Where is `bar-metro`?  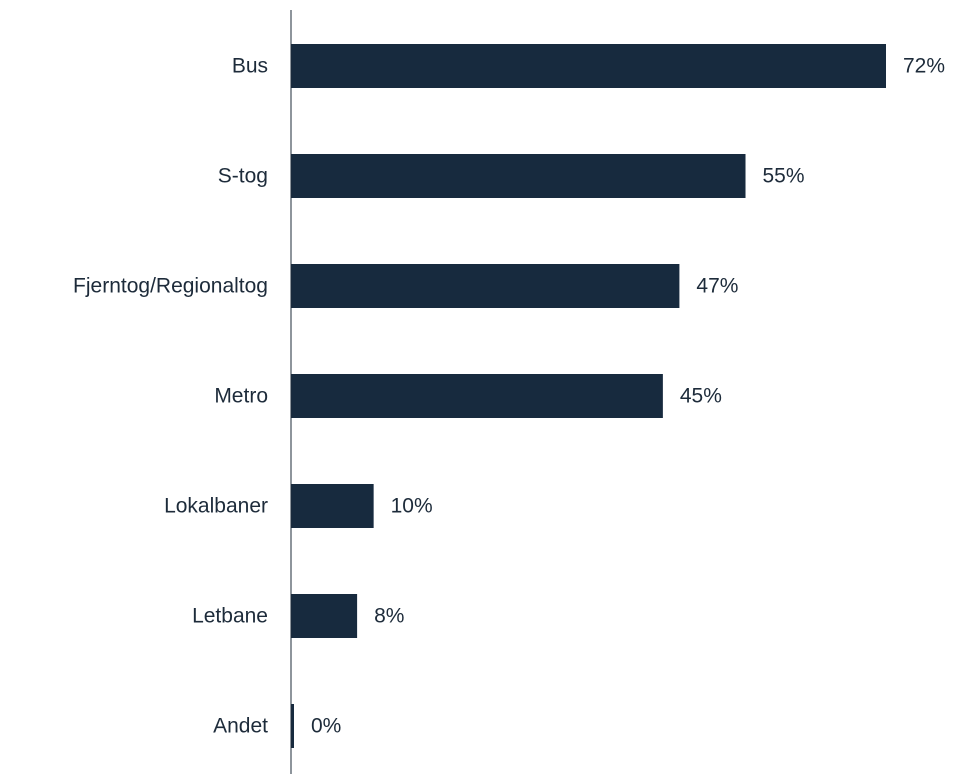
bar-metro is located at coordinates (477, 396).